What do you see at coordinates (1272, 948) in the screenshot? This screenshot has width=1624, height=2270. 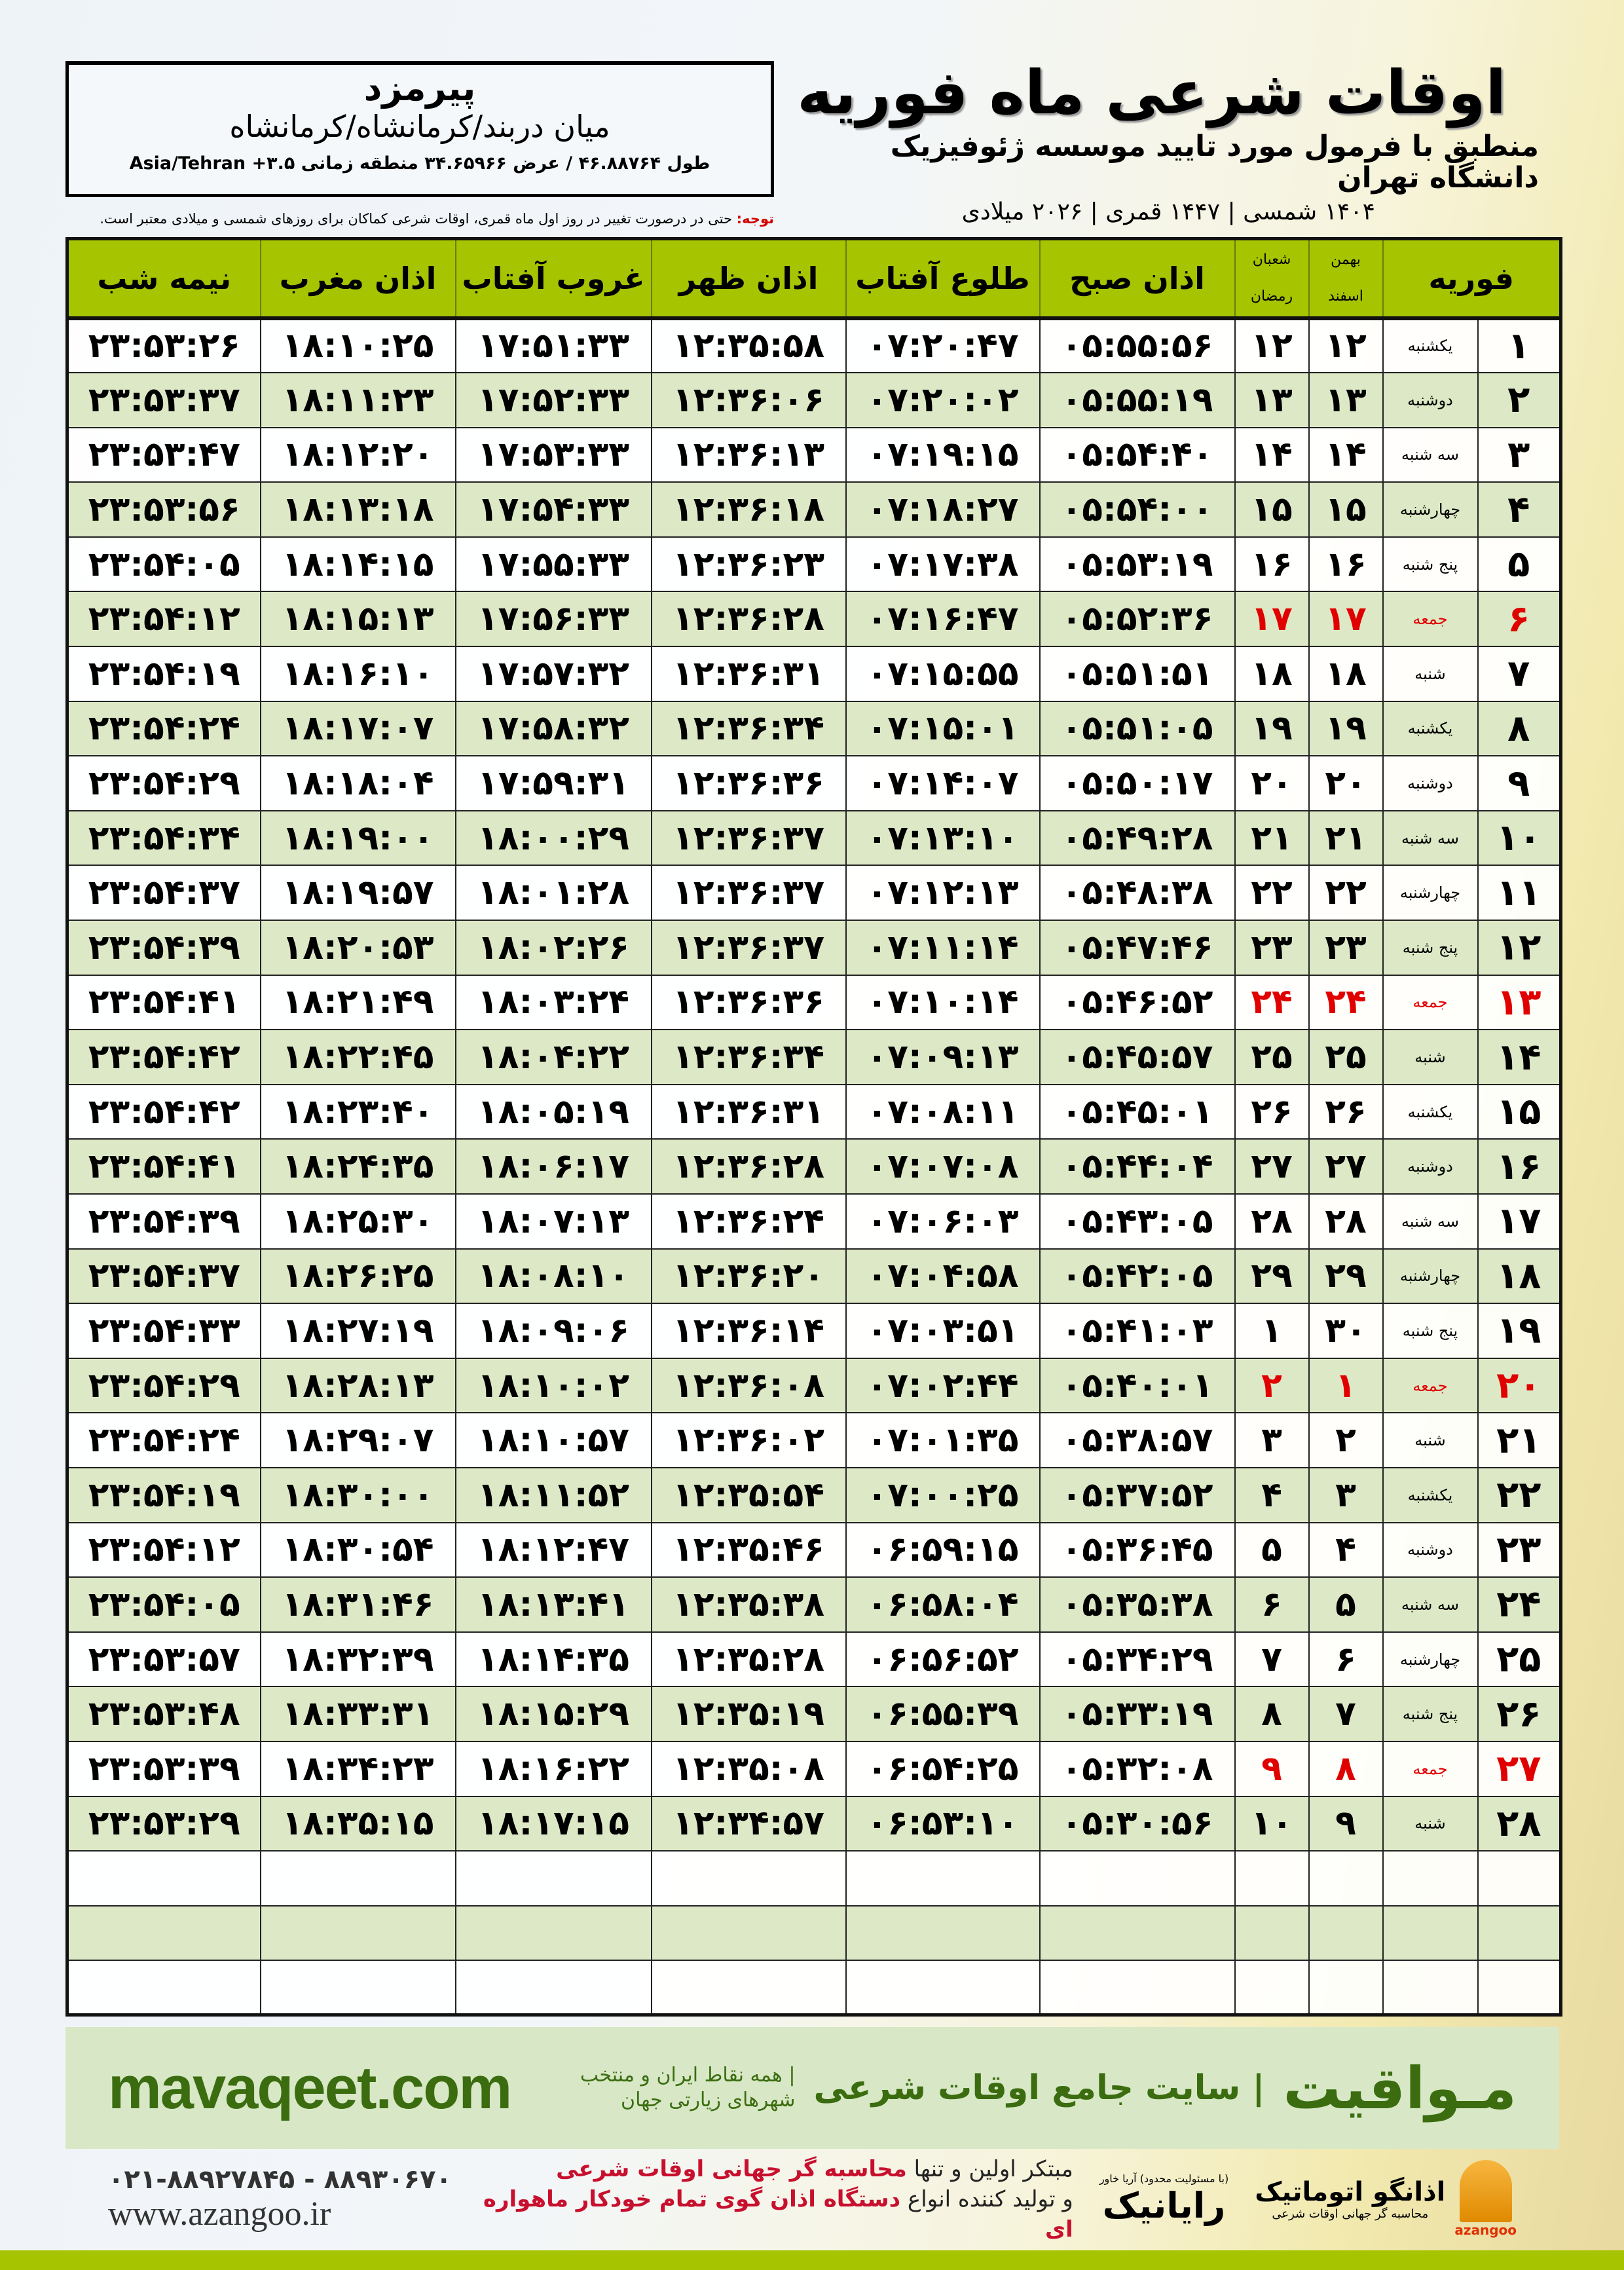 I see `shaban-day: ۲۳` at bounding box center [1272, 948].